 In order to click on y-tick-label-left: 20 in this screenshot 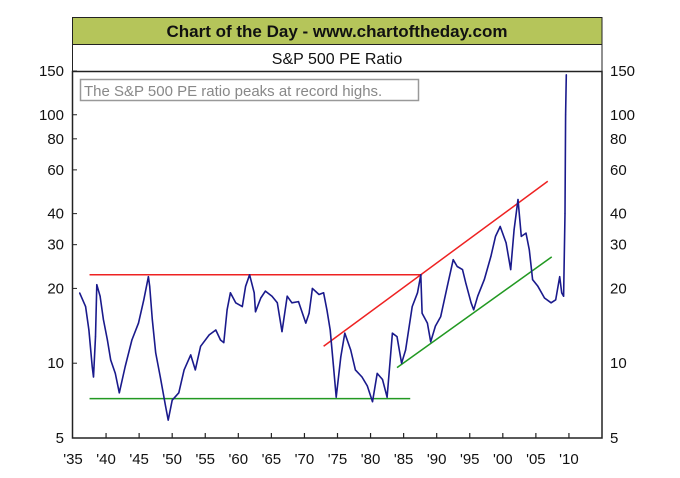, I will do `click(55, 288)`.